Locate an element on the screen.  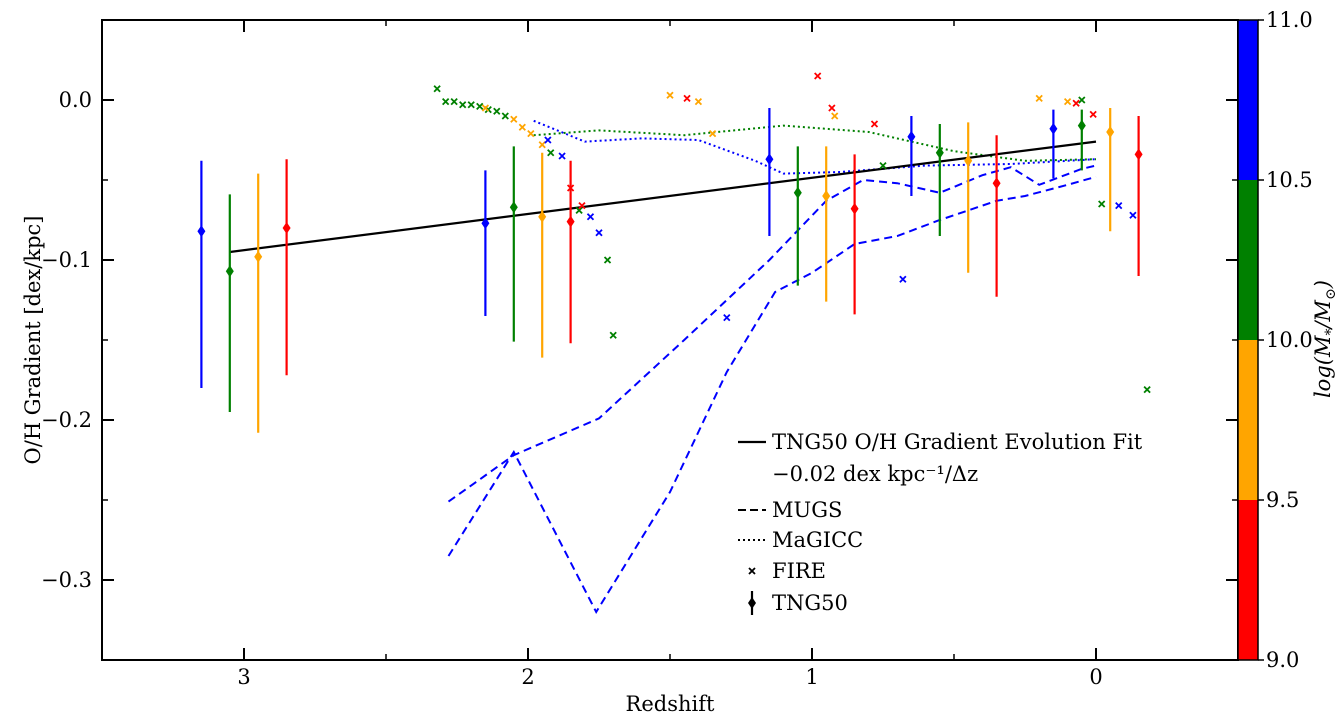
legend-label-fit-slope: −0.02 dex kpc⁻¹/Δz is located at coordinates (875, 474).